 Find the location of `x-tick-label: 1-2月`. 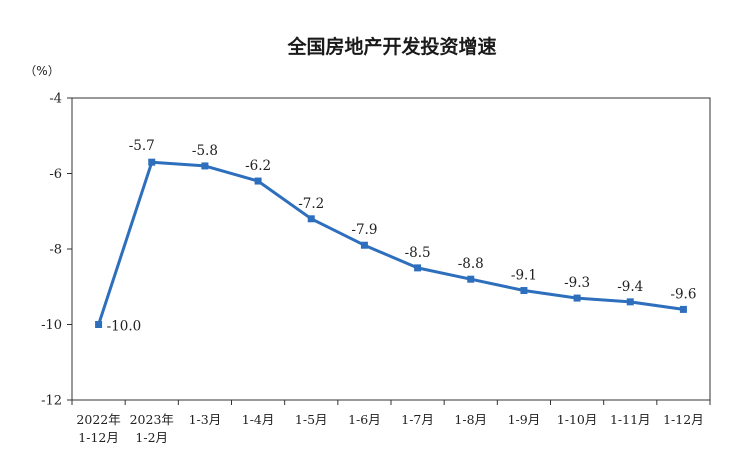

x-tick-label: 1-2月 is located at coordinates (151, 437).